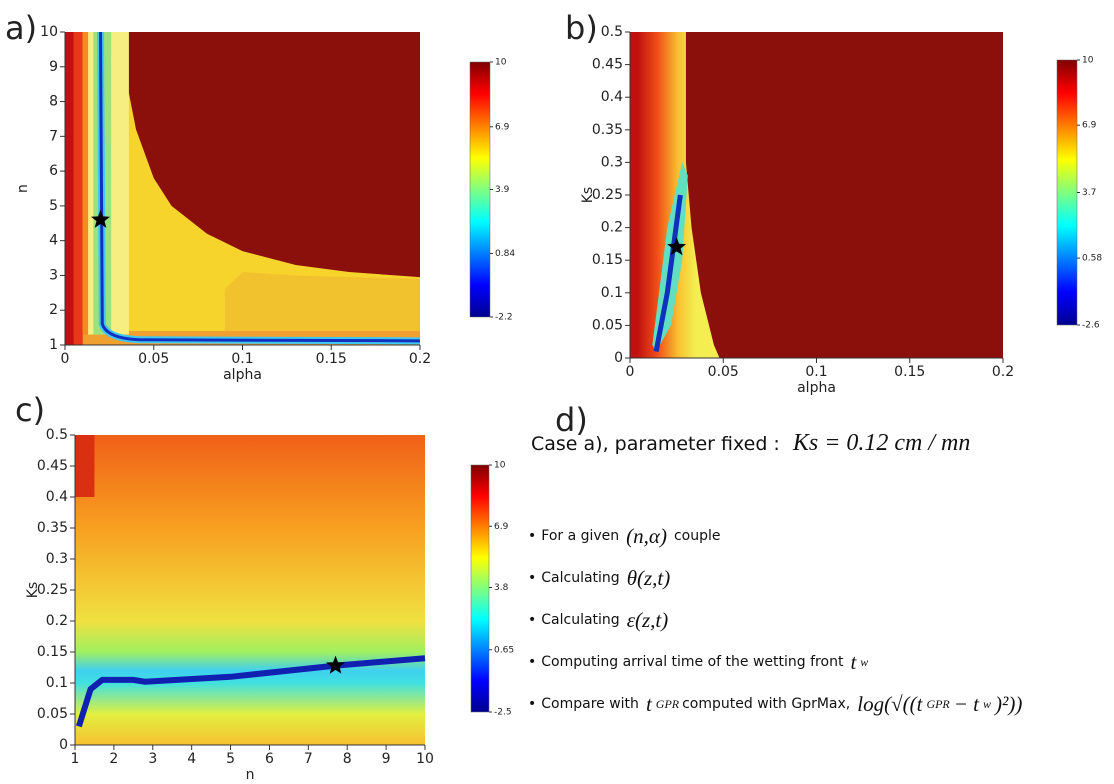  Describe the element at coordinates (581, 28) in the screenshot. I see `panel-label: b)` at that location.